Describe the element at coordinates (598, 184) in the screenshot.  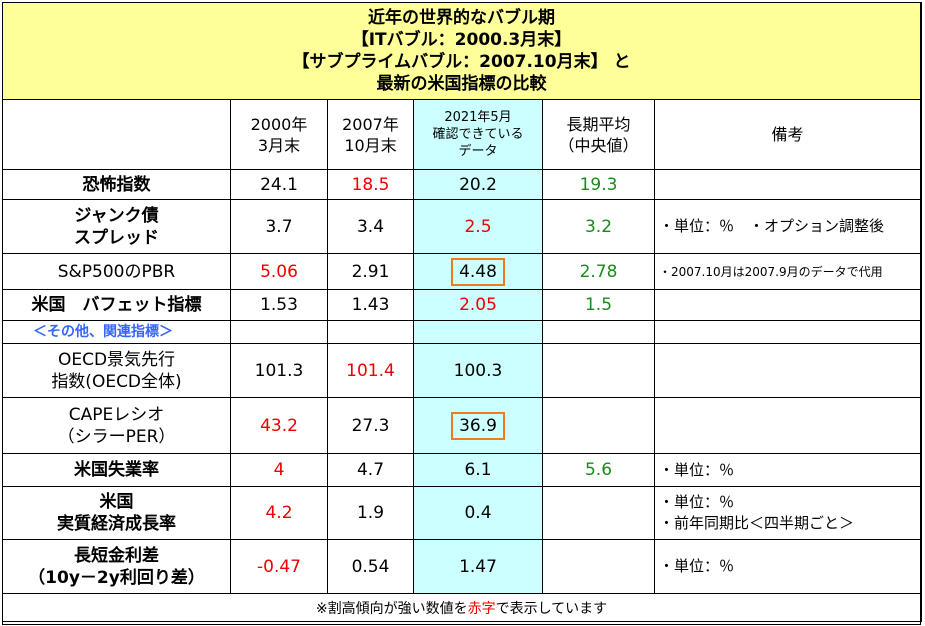
I see `value-average: 19.3` at that location.